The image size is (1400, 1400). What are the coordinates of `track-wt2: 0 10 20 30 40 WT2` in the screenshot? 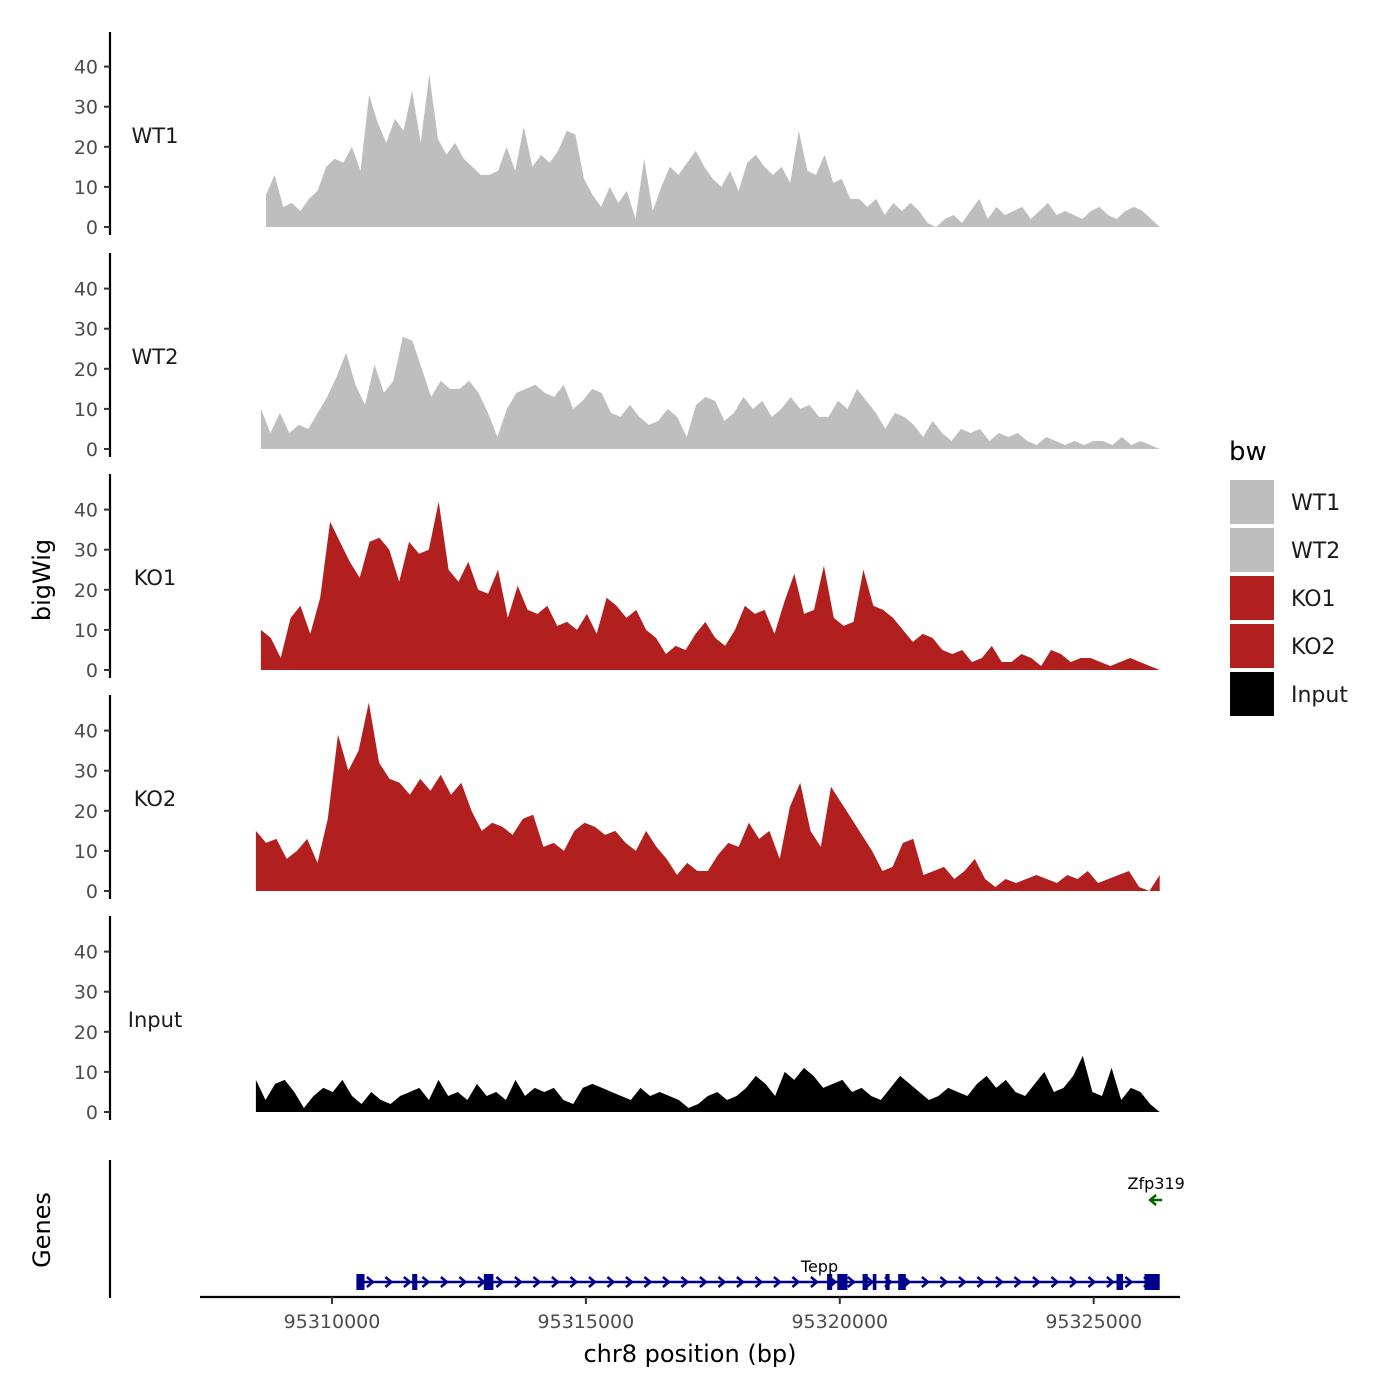 It's located at (617, 357).